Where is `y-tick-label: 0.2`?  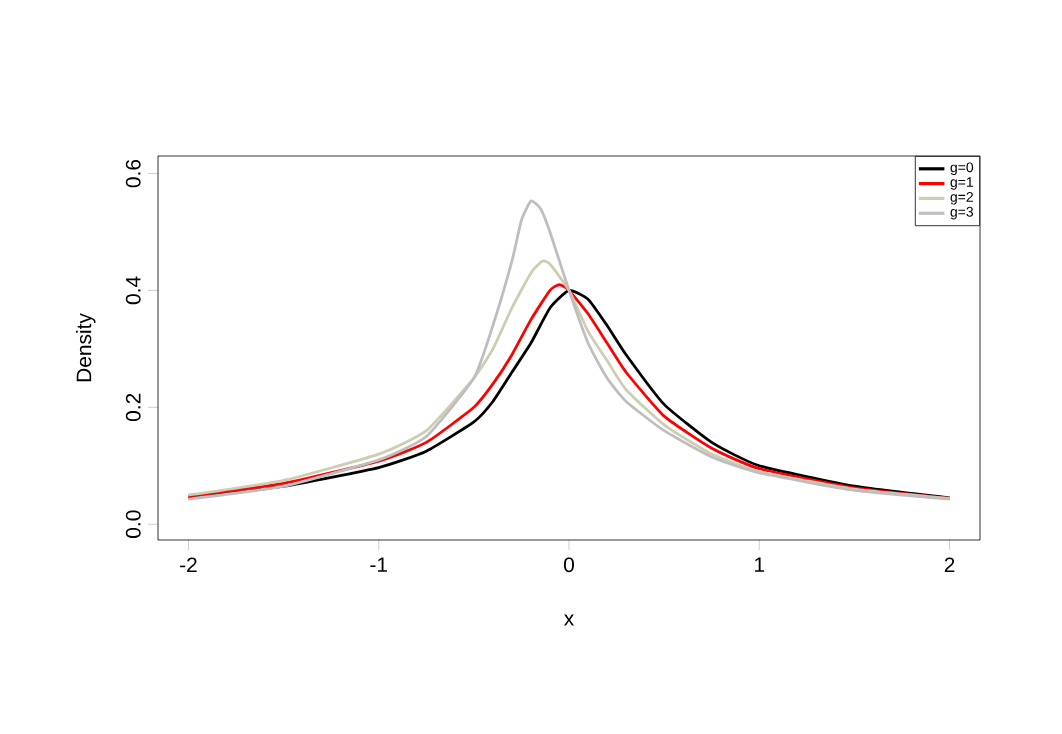 y-tick-label: 0.2 is located at coordinates (133, 407).